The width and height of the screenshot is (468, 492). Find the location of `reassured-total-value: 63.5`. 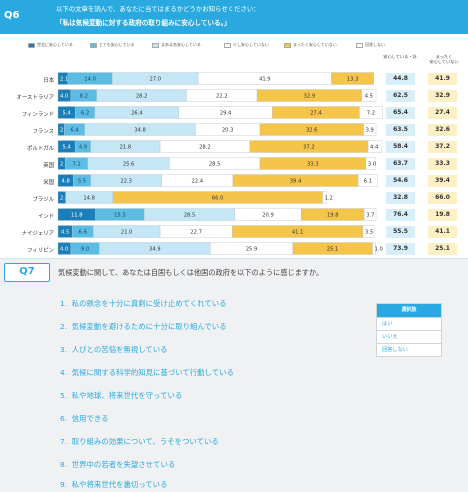

reassured-total-value: 63.5 is located at coordinates (400, 129).